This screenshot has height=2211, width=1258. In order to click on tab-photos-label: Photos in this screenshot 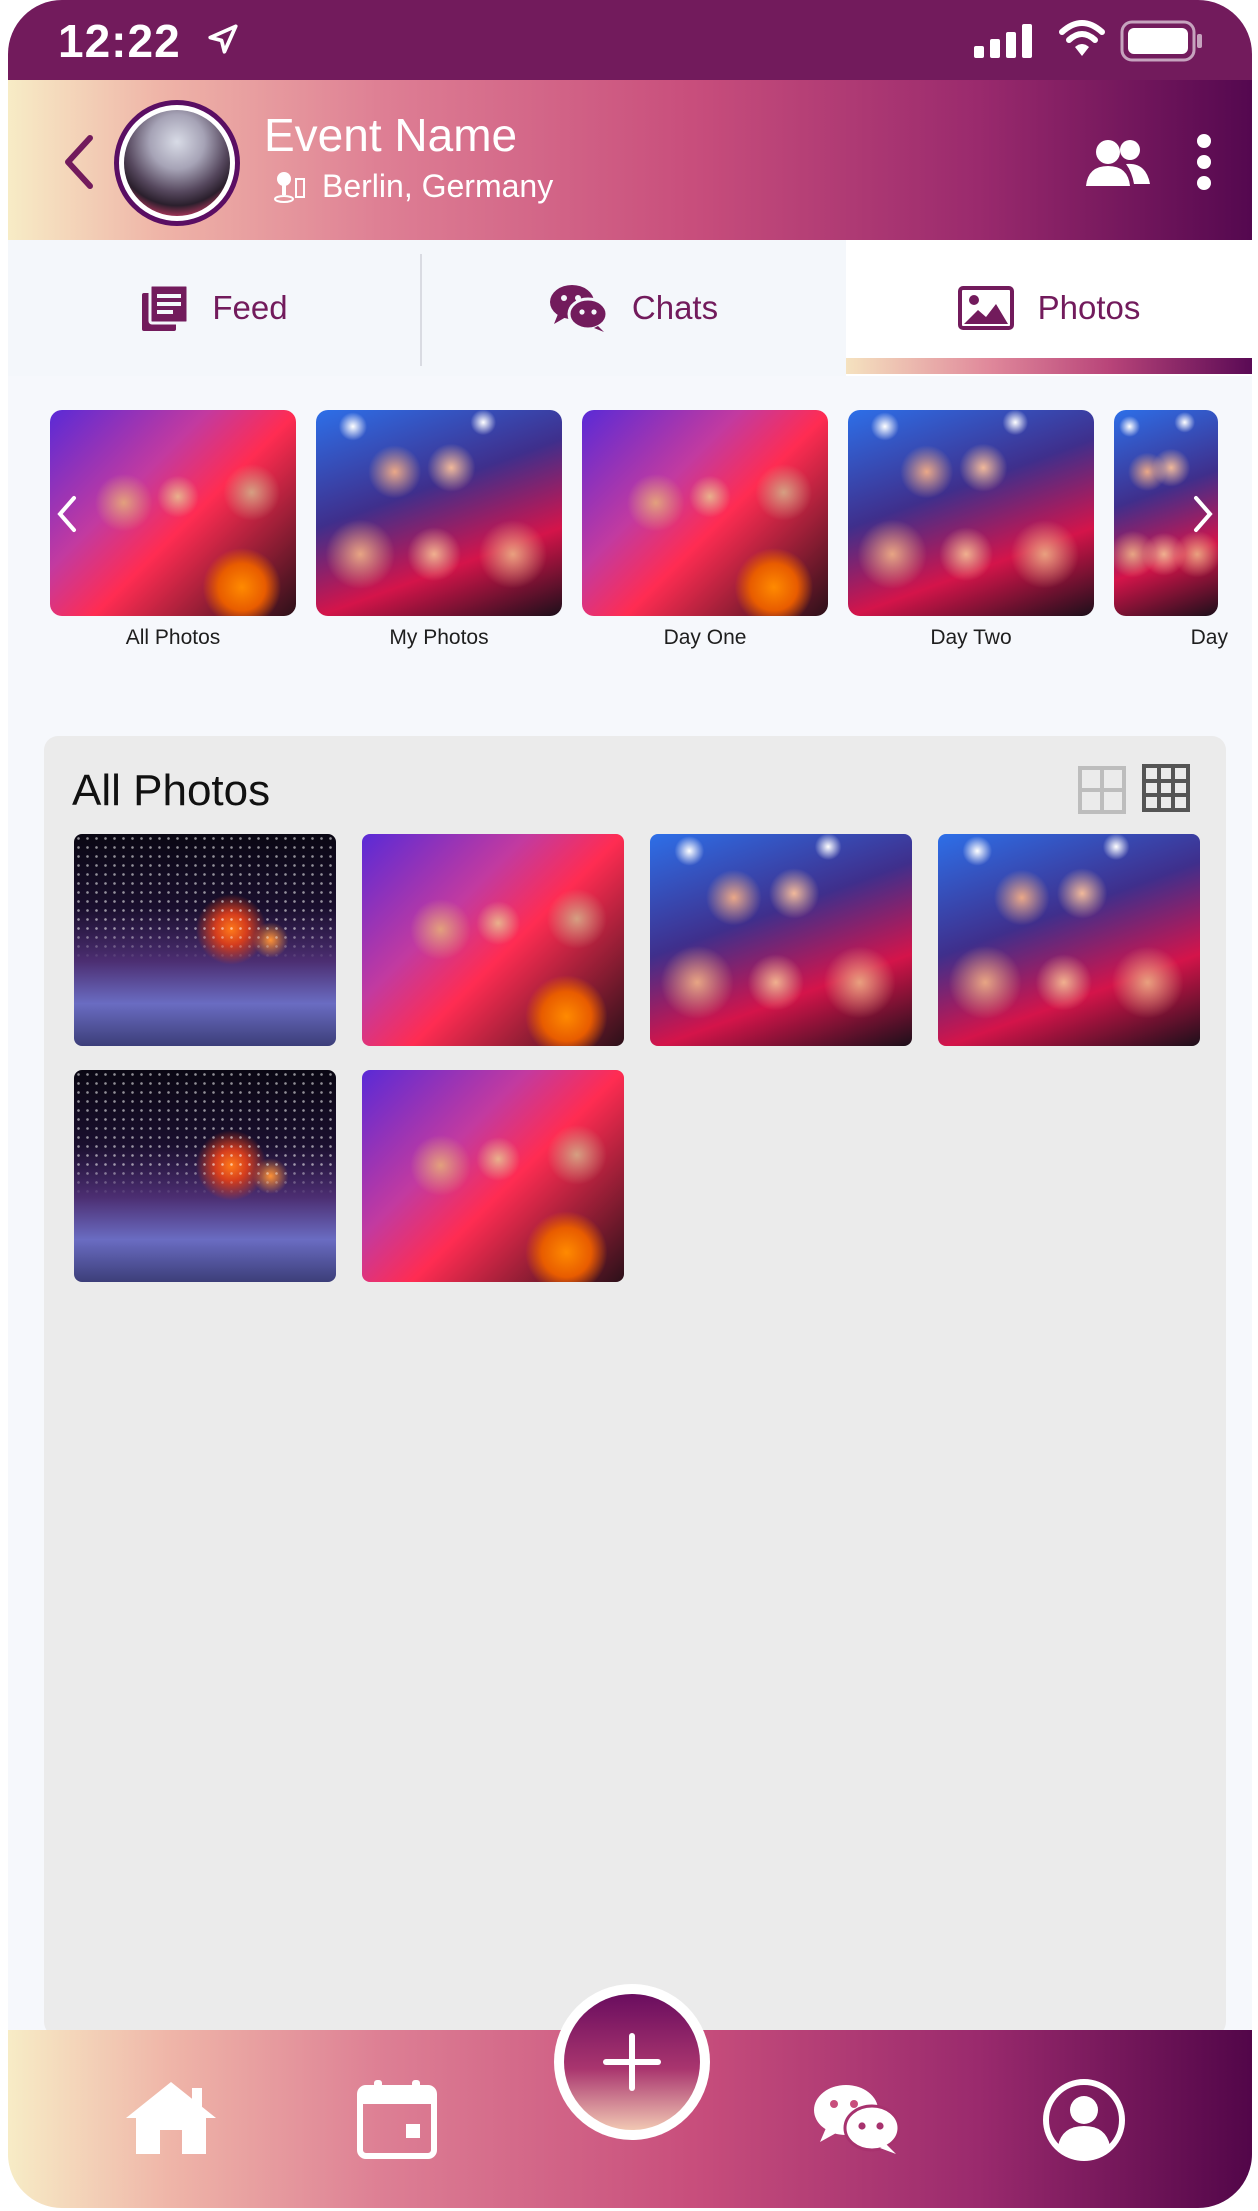, I will do `click(1089, 307)`.